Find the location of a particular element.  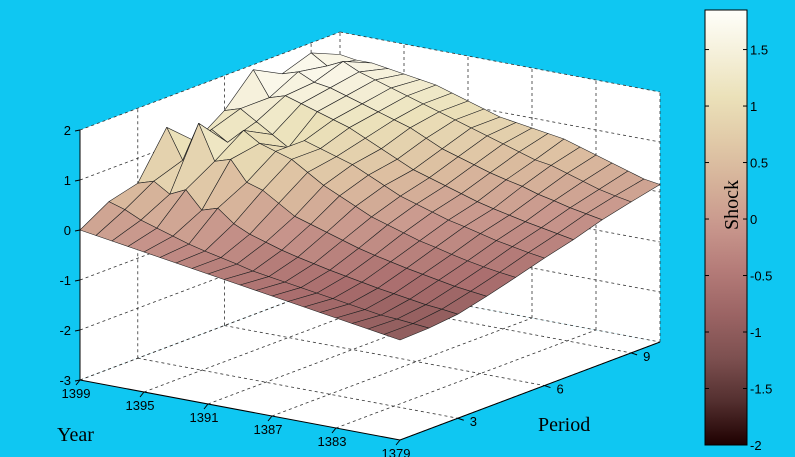

colorbar-tick-label: 0.5 is located at coordinates (759, 163).